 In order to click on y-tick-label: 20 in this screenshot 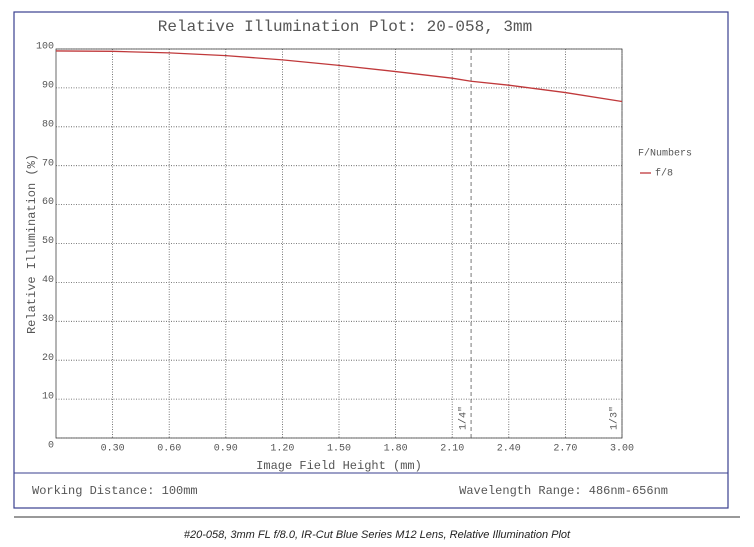, I will do `click(48, 358)`.